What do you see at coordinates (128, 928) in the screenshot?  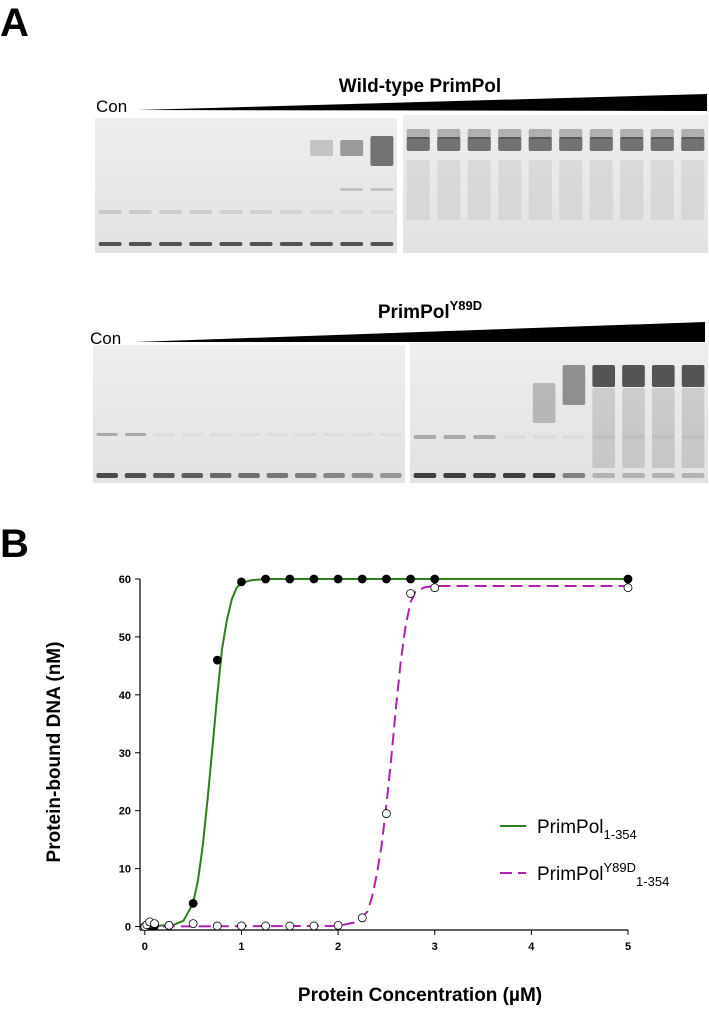 I see `y-tick-label: 0` at bounding box center [128, 928].